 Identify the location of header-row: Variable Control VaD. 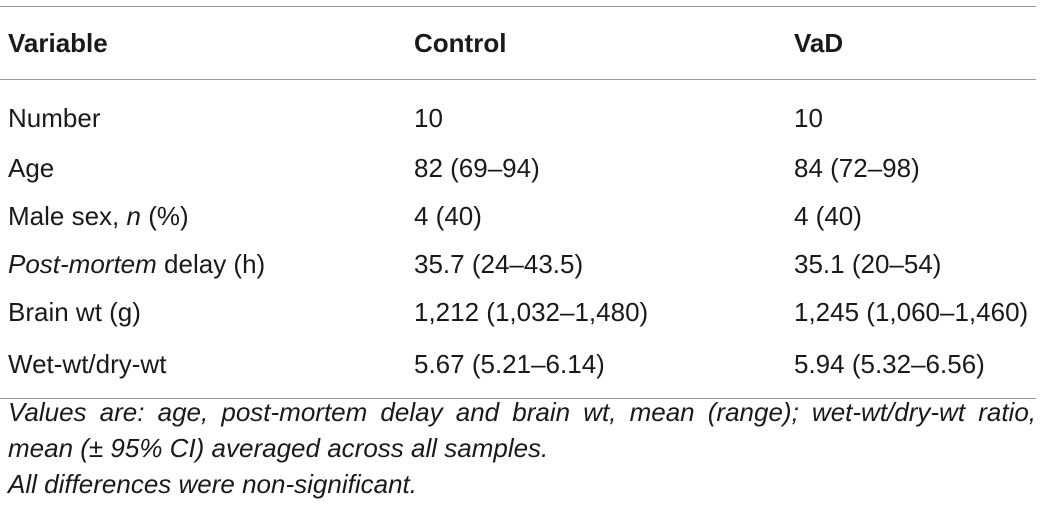
(518, 43).